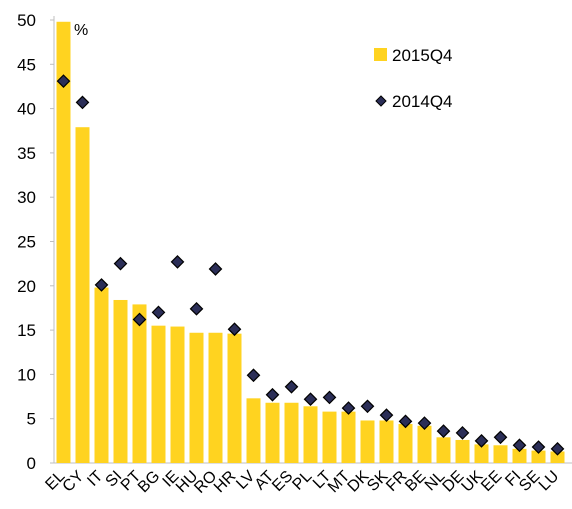  I want to click on marker-es, so click(291, 386).